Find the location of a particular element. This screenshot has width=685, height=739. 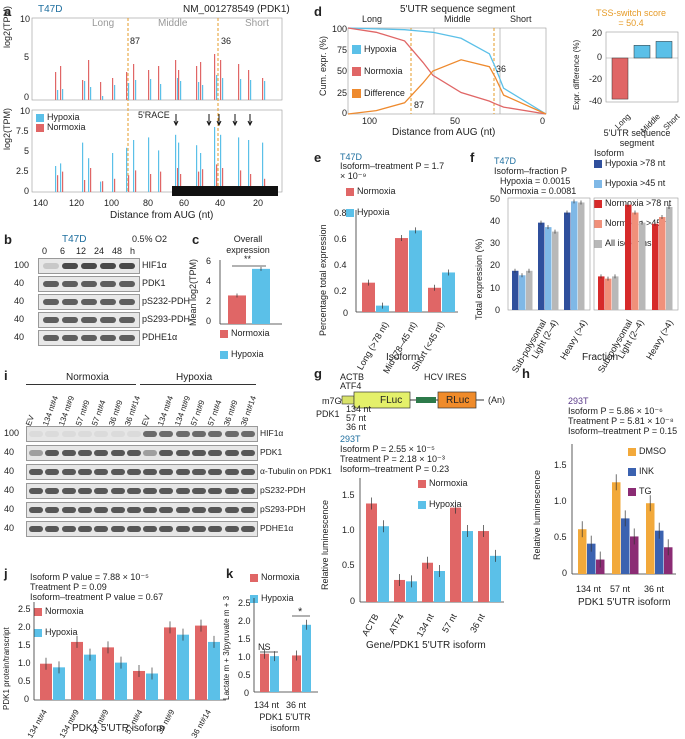

h-stat2: Treatment P = 5.81 × 10⁻⁸ is located at coordinates (621, 421).